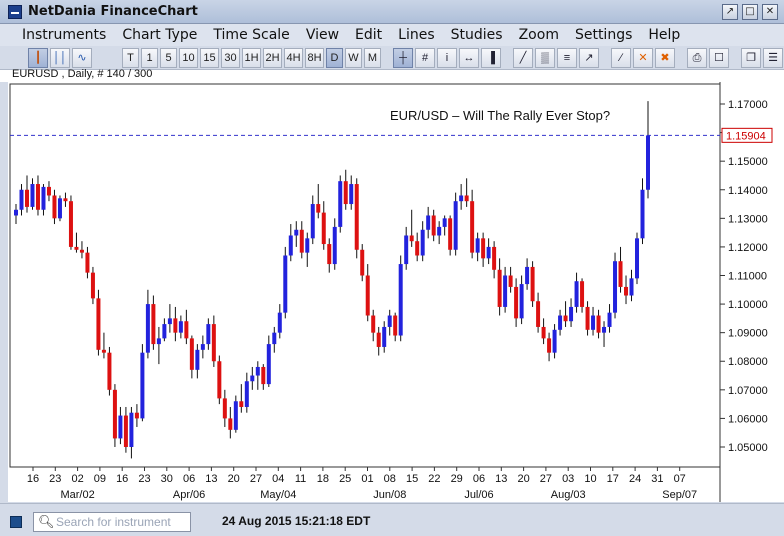 The width and height of the screenshot is (784, 536). Describe the element at coordinates (665, 58) in the screenshot. I see `delete-all-icon: ✖` at that location.